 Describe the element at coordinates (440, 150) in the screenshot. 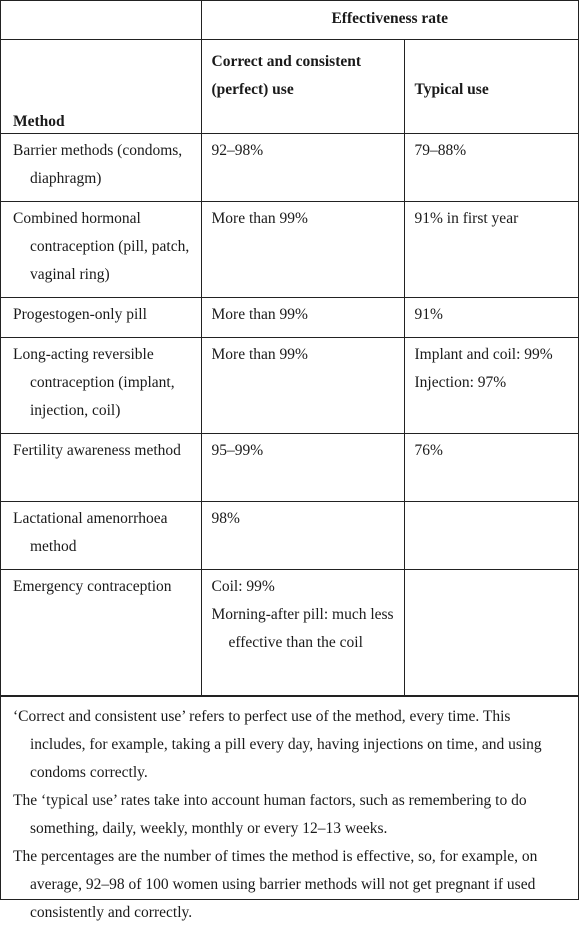

I see `typical-use-value: 79–88%` at that location.